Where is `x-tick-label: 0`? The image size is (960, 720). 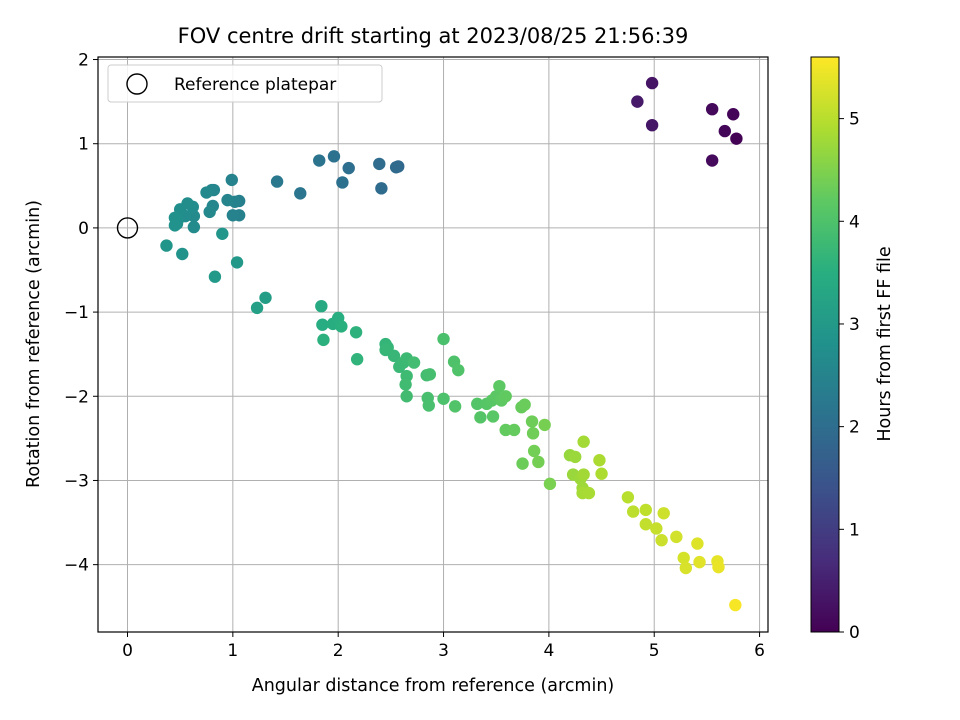 x-tick-label: 0 is located at coordinates (127, 651).